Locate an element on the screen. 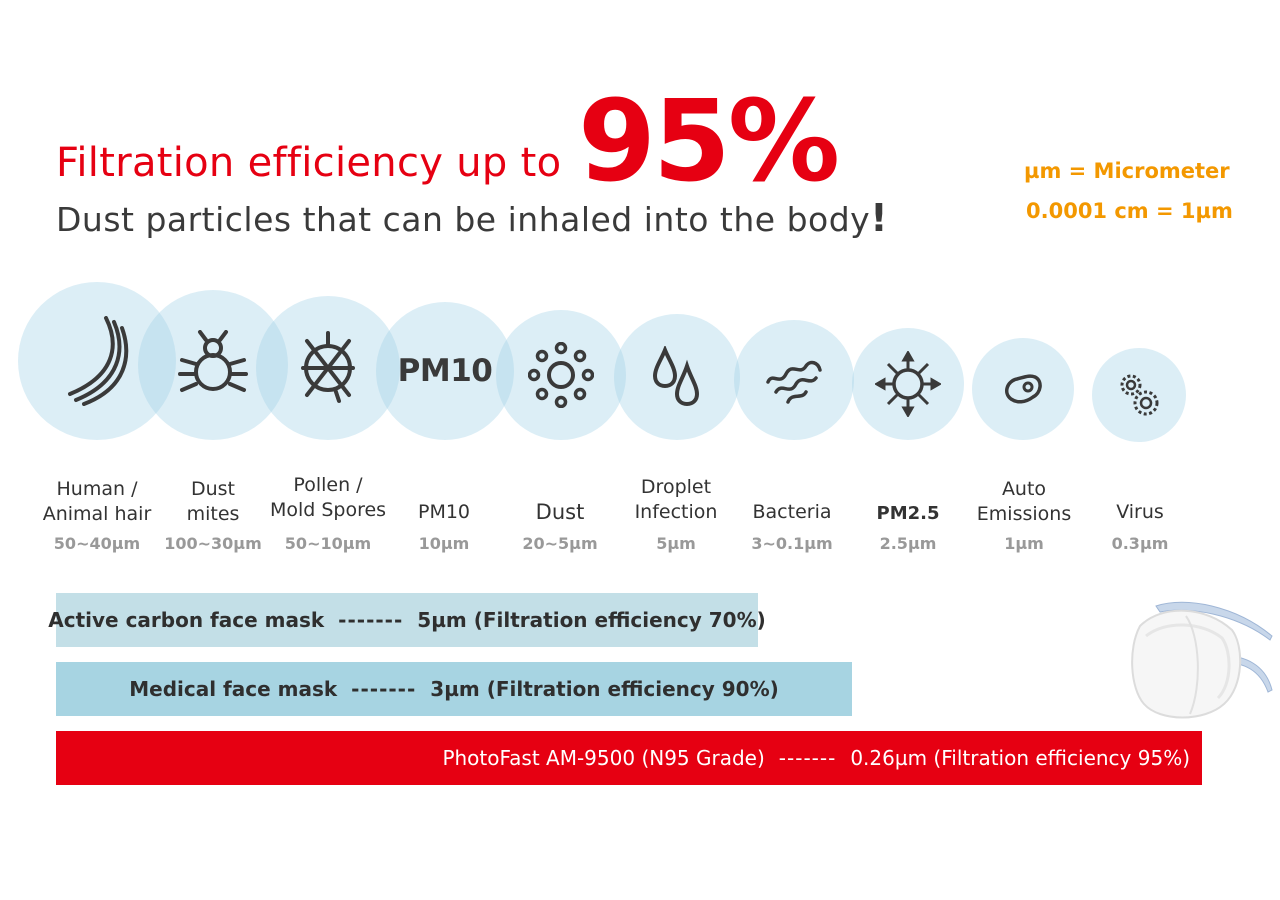 The height and width of the screenshot is (900, 1280). particle-circle-hair is located at coordinates (97, 361).